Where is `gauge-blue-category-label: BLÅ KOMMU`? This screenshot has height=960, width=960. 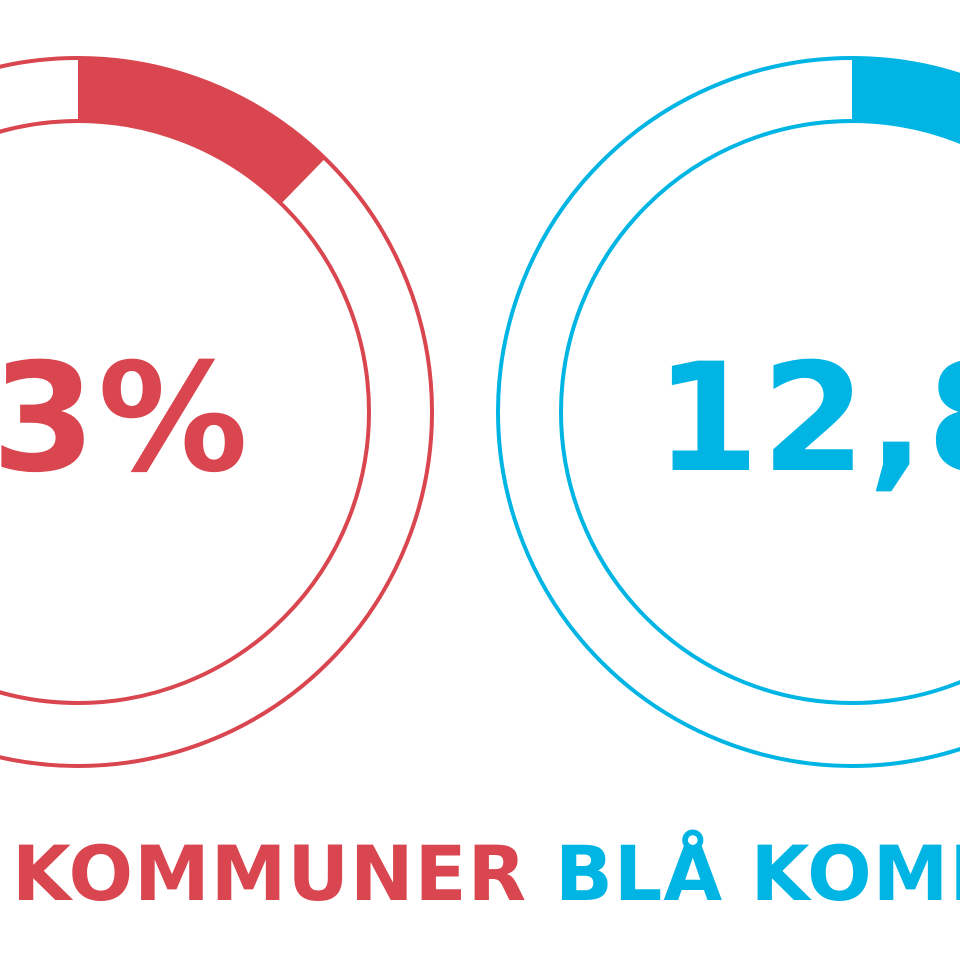 gauge-blue-category-label: BLÅ KOMMU is located at coordinates (757, 873).